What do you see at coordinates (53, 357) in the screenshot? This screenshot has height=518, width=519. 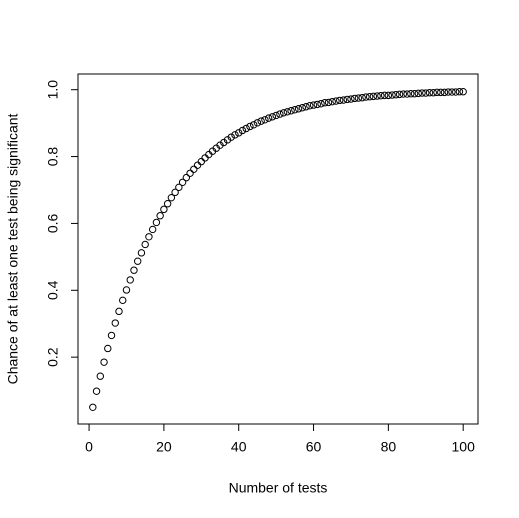 I see `y-tick-label: 0.2` at bounding box center [53, 357].